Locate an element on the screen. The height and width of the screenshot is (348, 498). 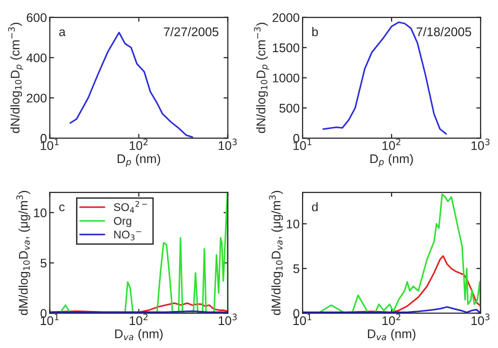
annotation: a is located at coordinates (62, 32).